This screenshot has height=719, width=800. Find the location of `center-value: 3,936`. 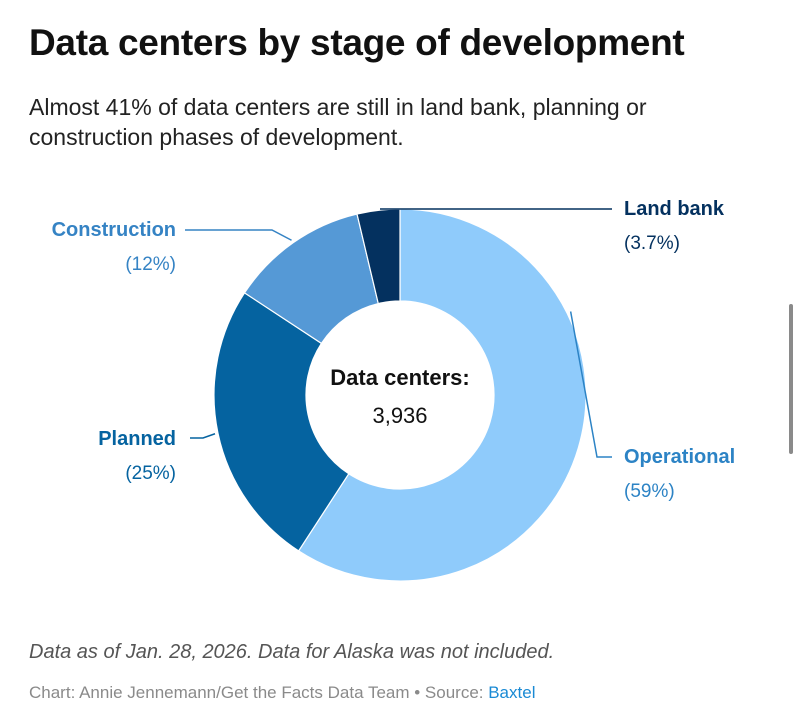

center-value: 3,936 is located at coordinates (399, 415).